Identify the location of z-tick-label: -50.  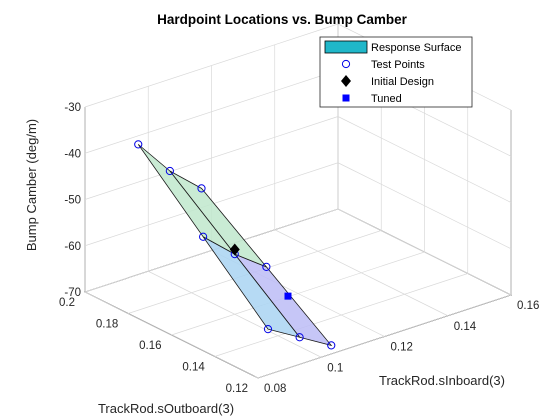
(72, 201).